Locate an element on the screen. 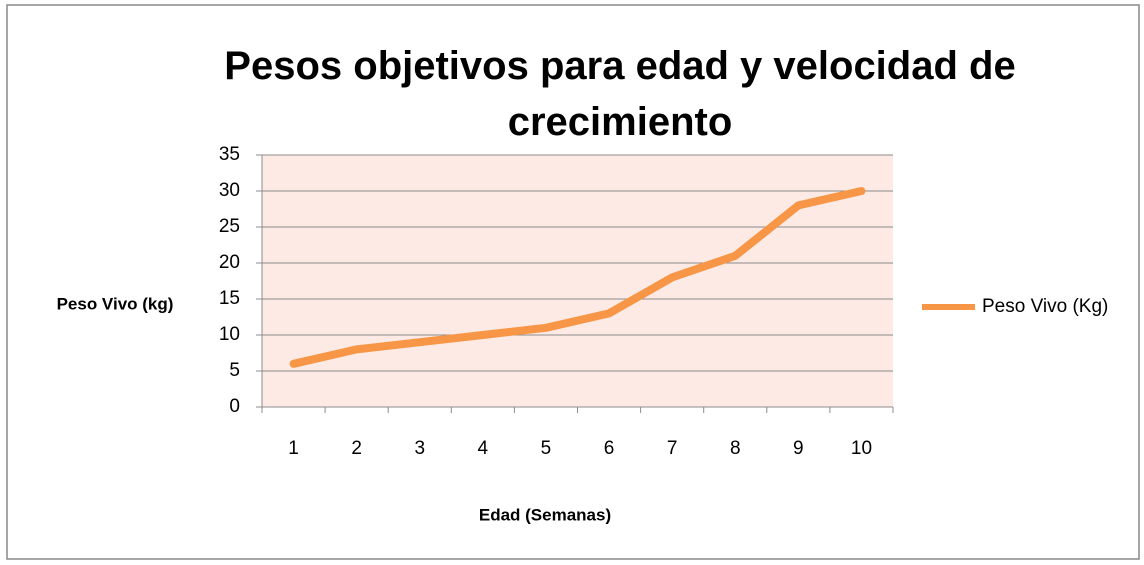 The width and height of the screenshot is (1144, 565). x-tick-label: 7 is located at coordinates (672, 448).